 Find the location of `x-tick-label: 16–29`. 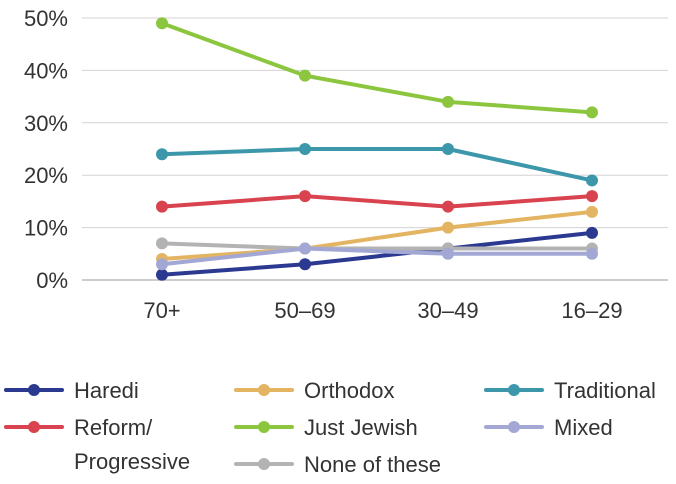

x-tick-label: 16–29 is located at coordinates (591, 310).